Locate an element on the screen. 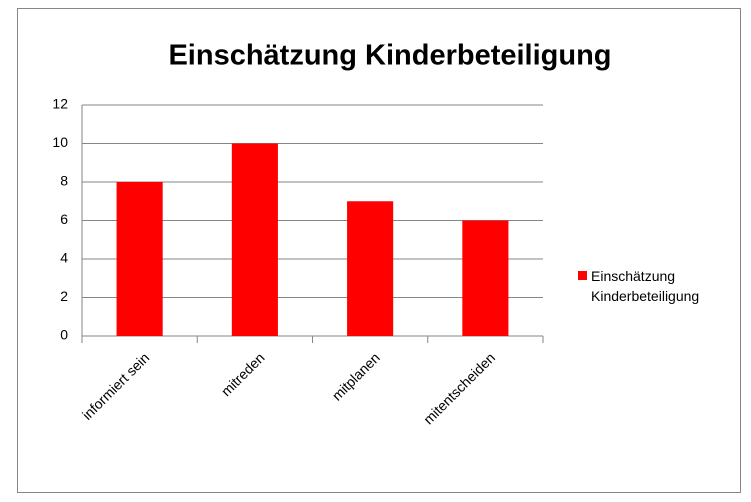 The width and height of the screenshot is (751, 502). y-tick-label: 2 is located at coordinates (64, 296).